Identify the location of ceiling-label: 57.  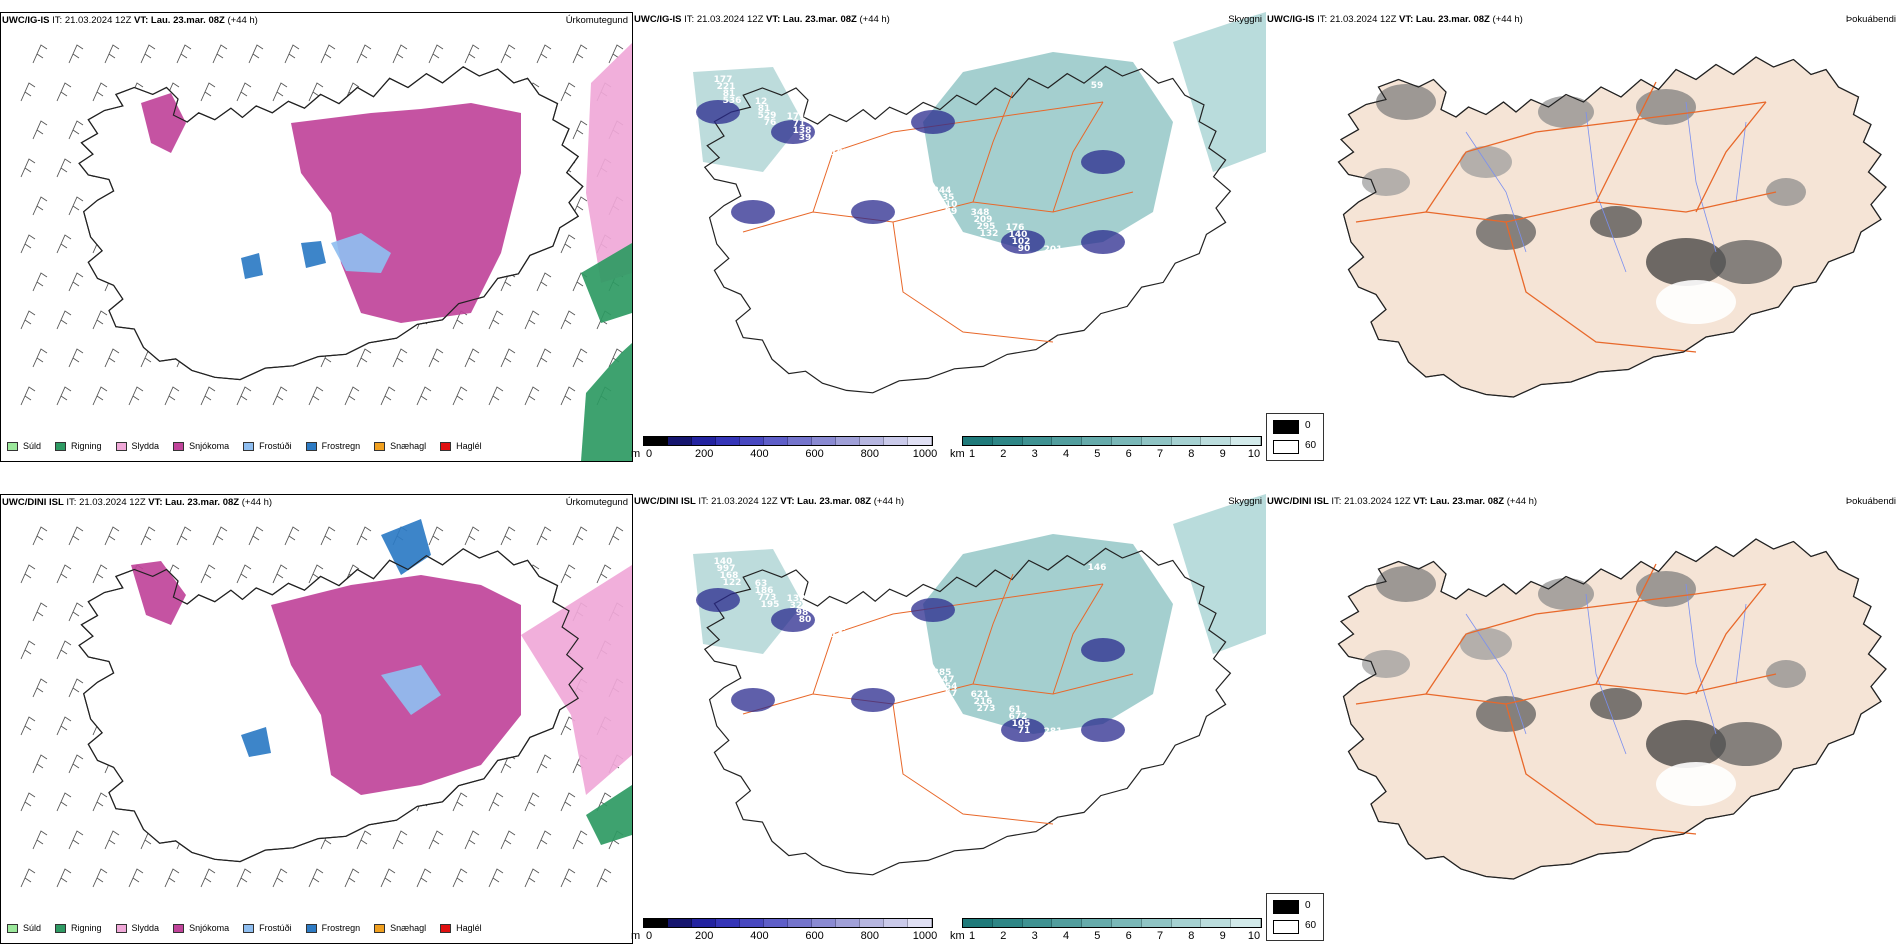
(951, 694).